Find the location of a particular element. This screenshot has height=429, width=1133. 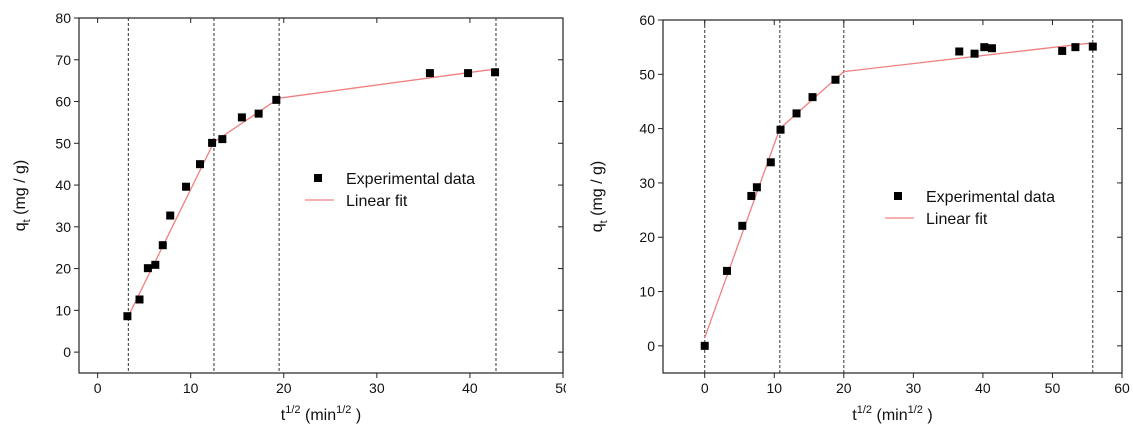

x-tick-label: 60 is located at coordinates (1122, 388).